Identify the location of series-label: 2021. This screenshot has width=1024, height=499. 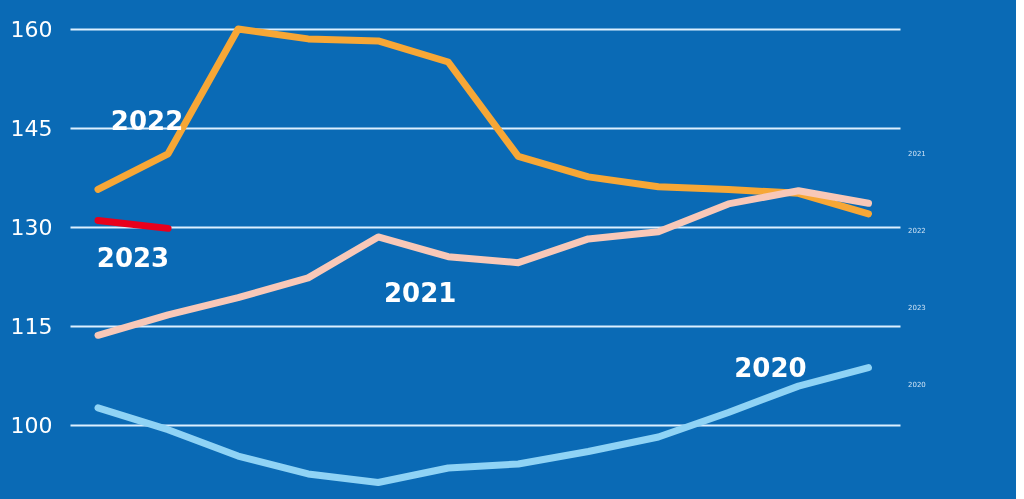
(420, 292).